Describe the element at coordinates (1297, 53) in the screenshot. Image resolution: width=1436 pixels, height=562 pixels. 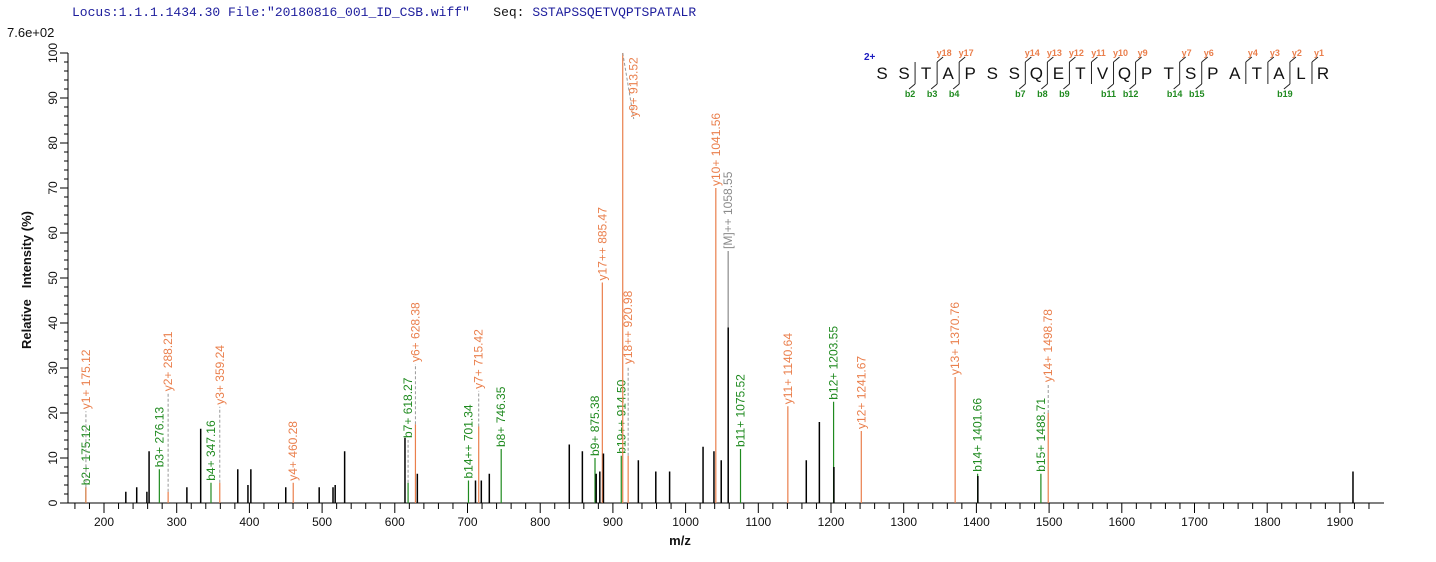
I see `y-ion-label: y2` at that location.